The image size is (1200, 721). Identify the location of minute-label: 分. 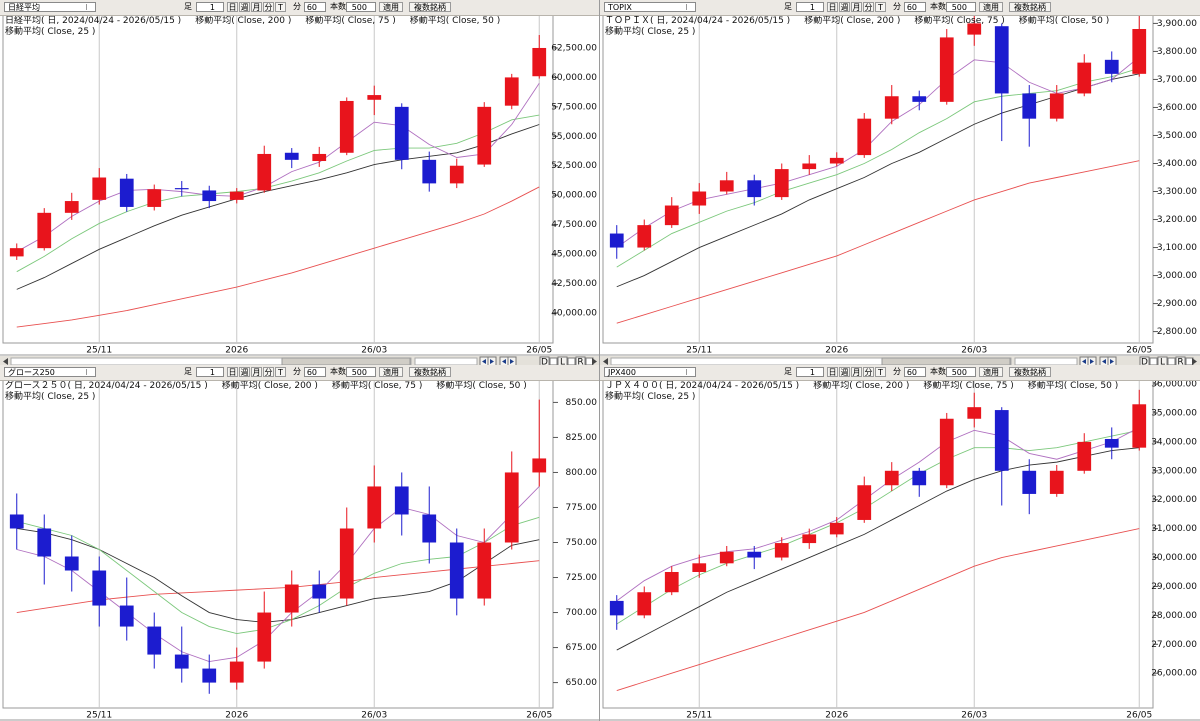
(897, 371).